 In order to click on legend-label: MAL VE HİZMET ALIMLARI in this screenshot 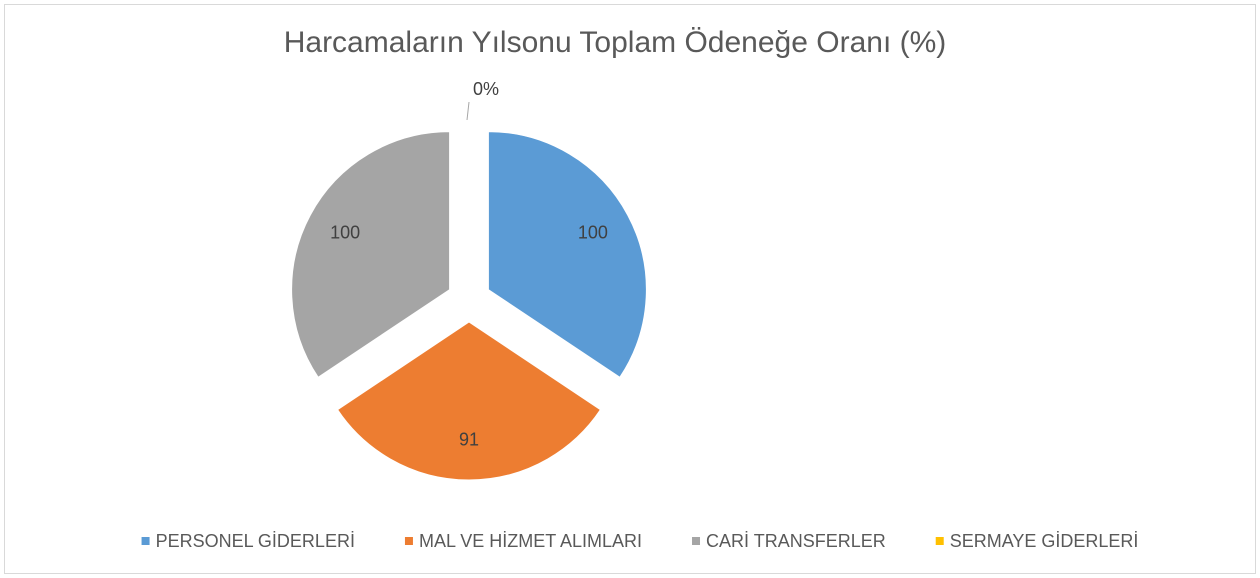, I will do `click(530, 541)`.